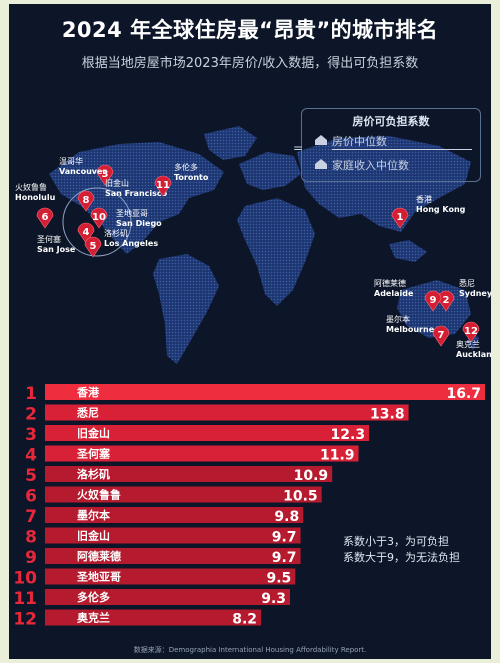 The image size is (500, 663). I want to click on value-label: 13.8, so click(387, 415).